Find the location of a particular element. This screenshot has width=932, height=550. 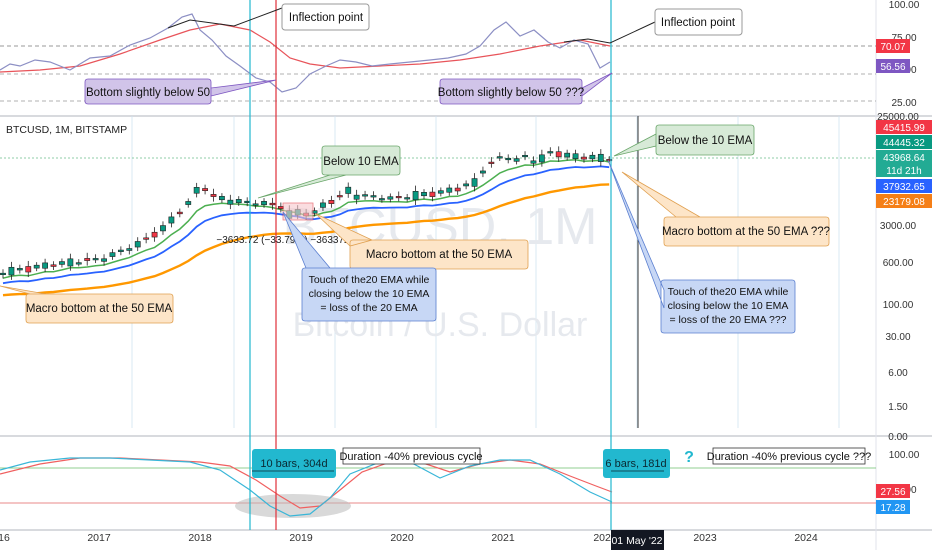

macro-bottom-callout-mid is located at coordinates (422, 241).